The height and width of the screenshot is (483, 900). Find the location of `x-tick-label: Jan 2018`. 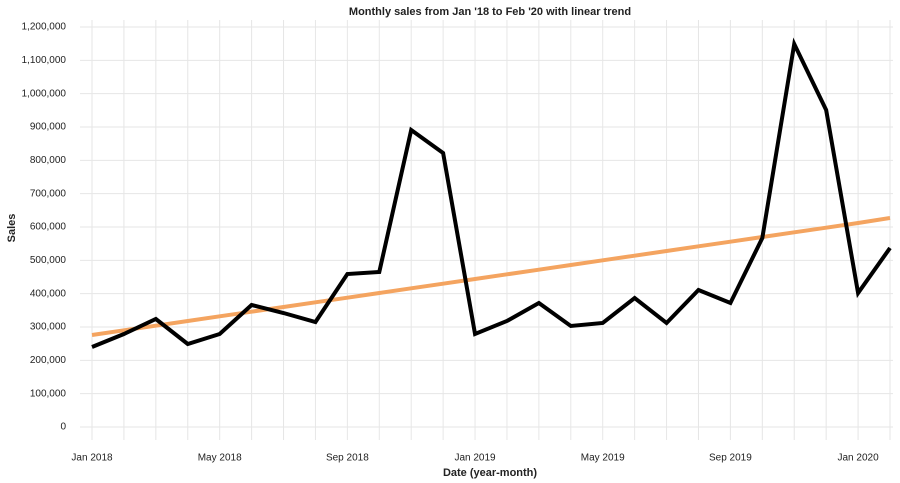

x-tick-label: Jan 2018 is located at coordinates (92, 458).